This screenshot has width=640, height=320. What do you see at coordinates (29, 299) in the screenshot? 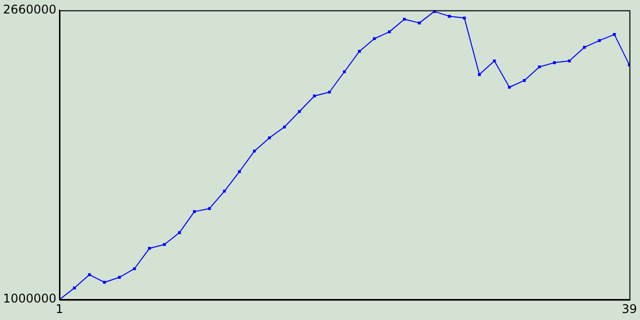
I see `y-tick-label: 1000000` at bounding box center [29, 299].